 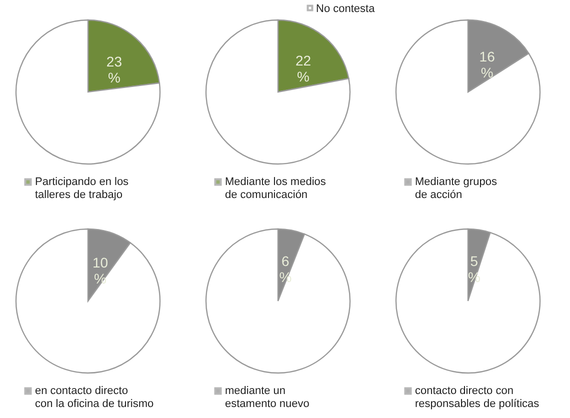 I want to click on legend-label: Mediante los medios de comunicación, so click(x=275, y=188).